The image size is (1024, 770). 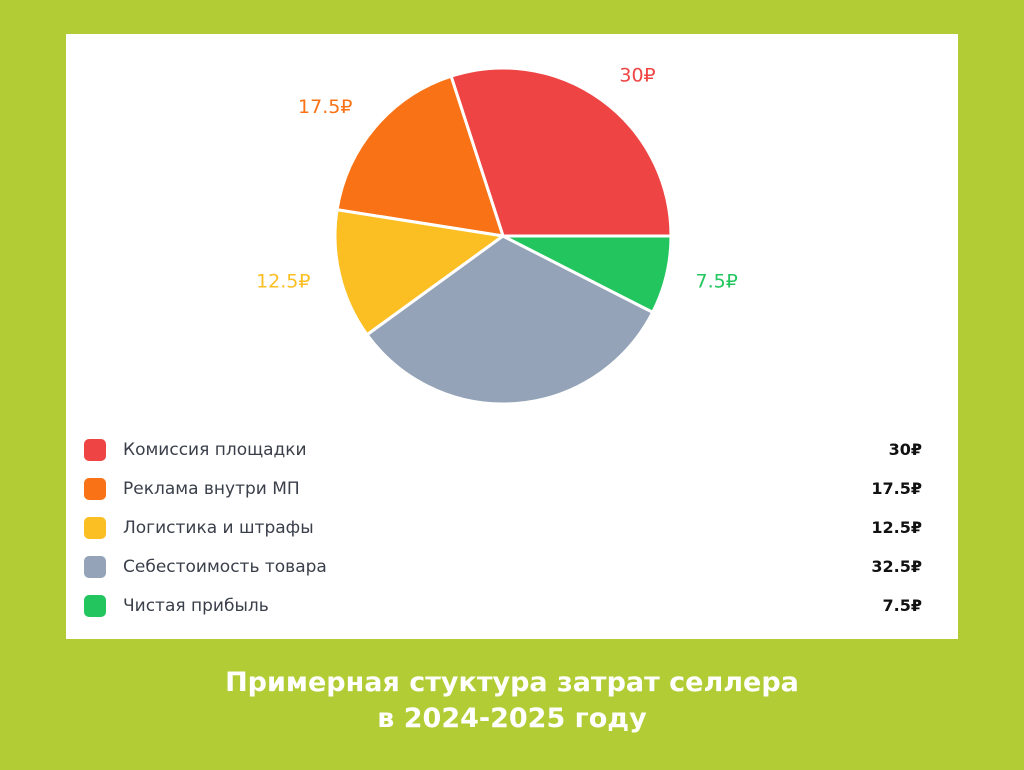 I want to click on pie-slice-advertising, so click(x=420, y=156).